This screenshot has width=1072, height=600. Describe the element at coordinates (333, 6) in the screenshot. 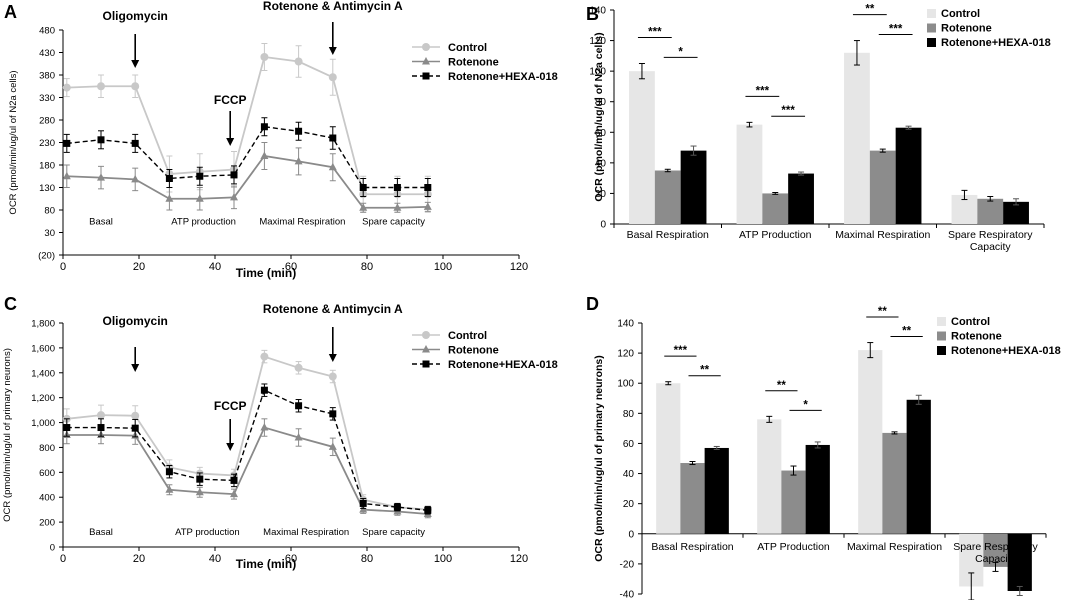

I see `annotation-label: Rotenone & Antimycin A` at that location.